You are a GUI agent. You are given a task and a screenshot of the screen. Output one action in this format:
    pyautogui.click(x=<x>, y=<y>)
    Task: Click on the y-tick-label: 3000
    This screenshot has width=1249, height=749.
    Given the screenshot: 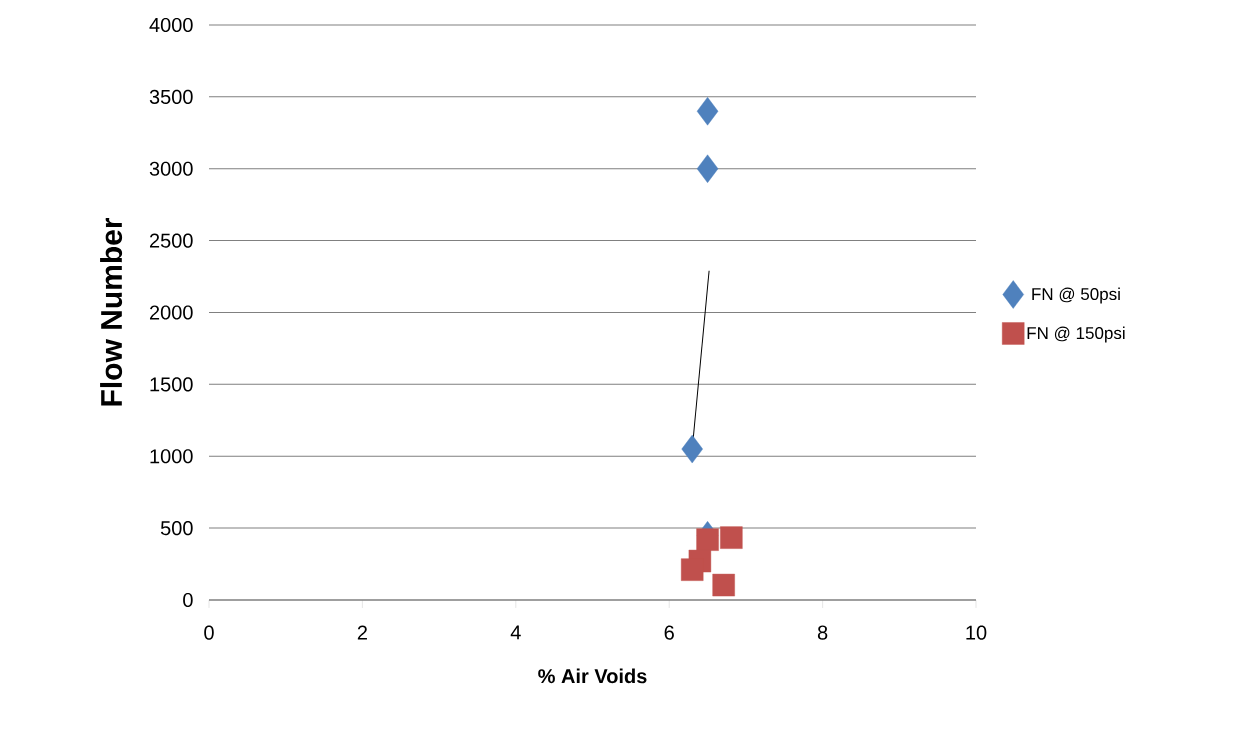 What is the action you would take?
    pyautogui.click(x=171, y=168)
    